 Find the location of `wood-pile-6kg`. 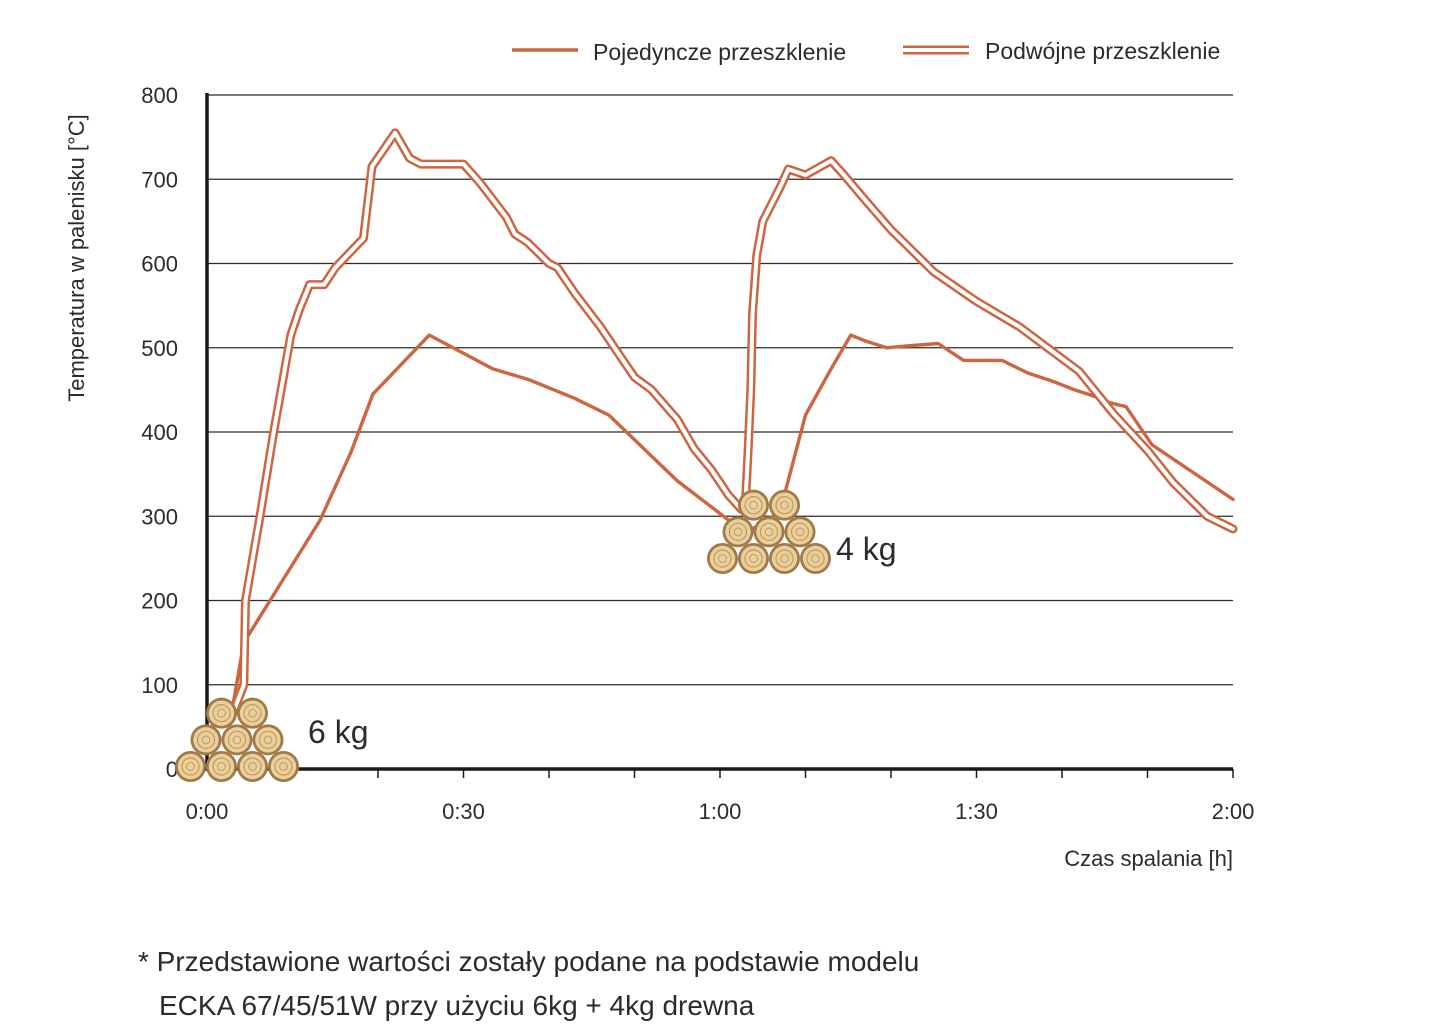

wood-pile-6kg is located at coordinates (237, 739).